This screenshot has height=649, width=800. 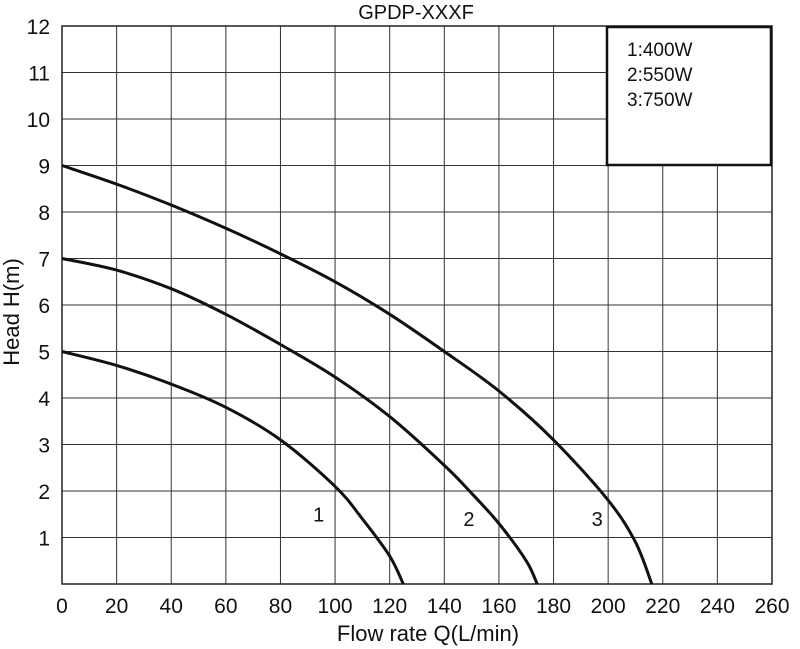 I want to click on legend-entry: 2:550W, so click(x=660, y=75).